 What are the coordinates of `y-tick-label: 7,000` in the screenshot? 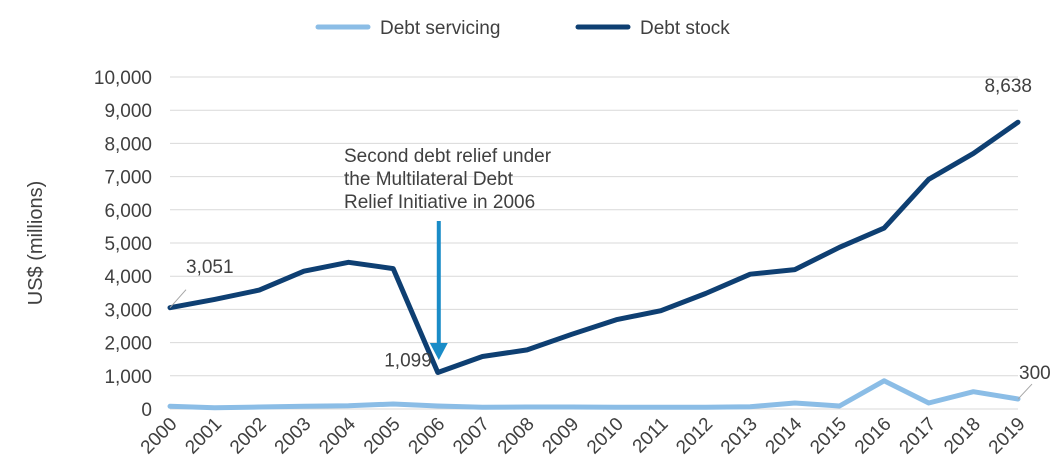 It's located at (128, 178).